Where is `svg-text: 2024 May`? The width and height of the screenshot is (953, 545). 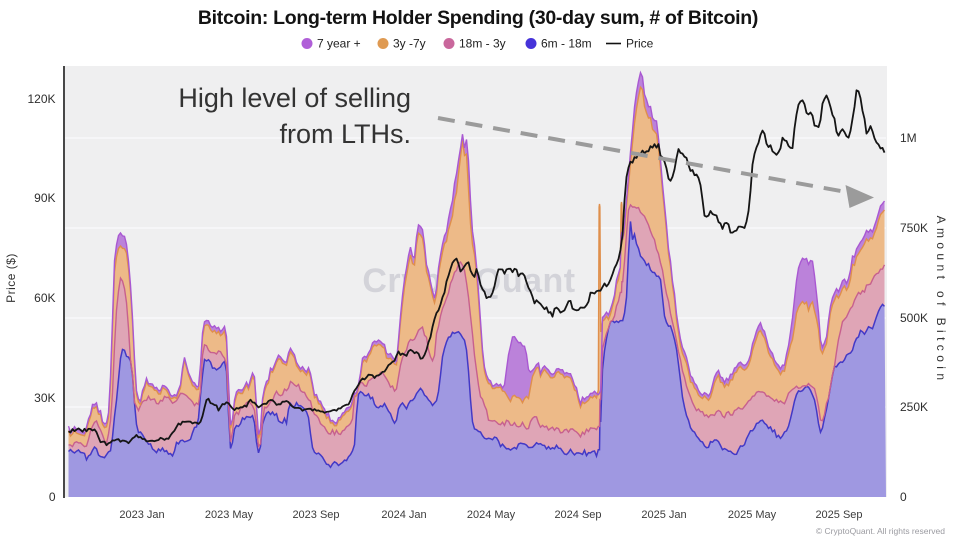
svg-text: 2024 May is located at coordinates (491, 515).